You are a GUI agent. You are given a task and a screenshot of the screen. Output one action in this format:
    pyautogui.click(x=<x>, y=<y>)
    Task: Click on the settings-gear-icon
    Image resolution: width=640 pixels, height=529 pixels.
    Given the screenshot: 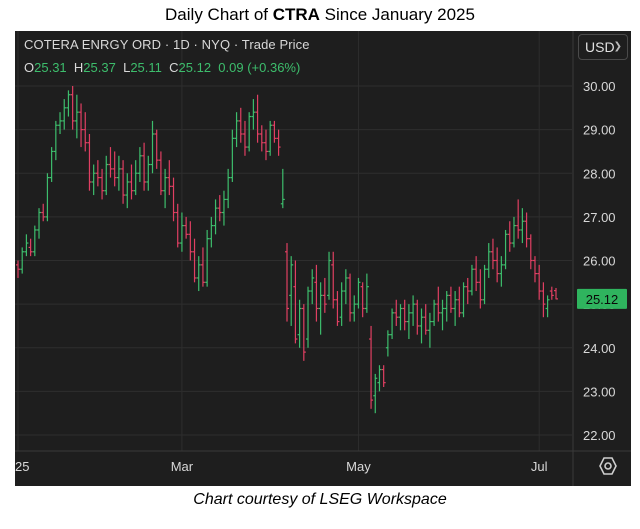 What is the action you would take?
    pyautogui.click(x=608, y=469)
    